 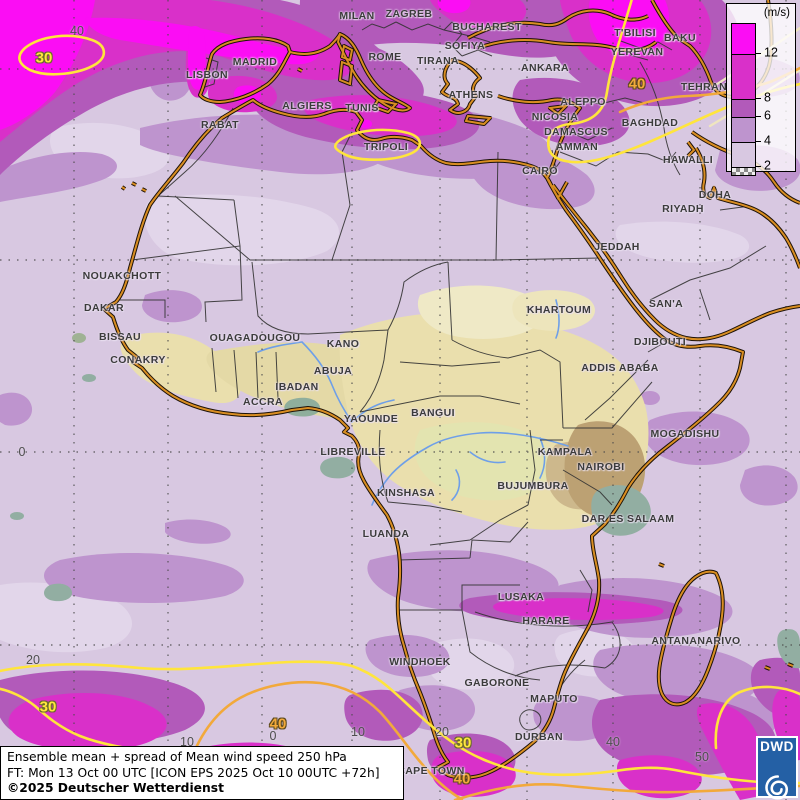 I want to click on city-label-dakar: DAKAR, so click(x=104, y=308).